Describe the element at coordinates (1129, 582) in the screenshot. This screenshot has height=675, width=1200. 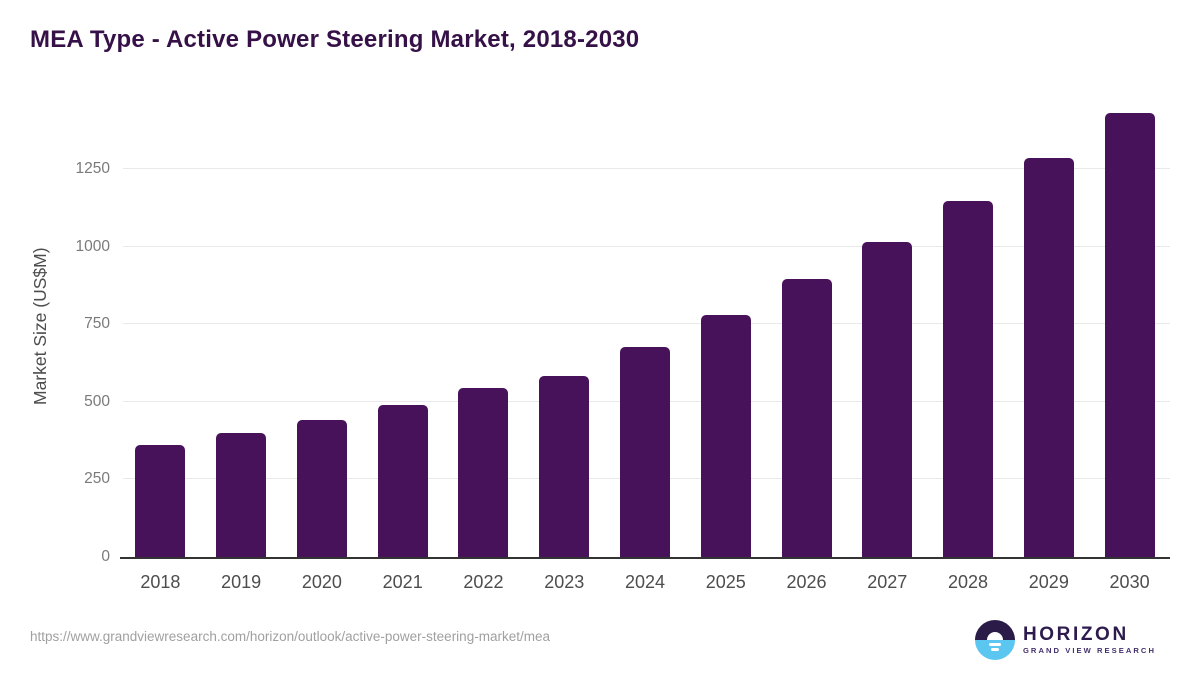
I see `x-tick-label: 2030` at that location.